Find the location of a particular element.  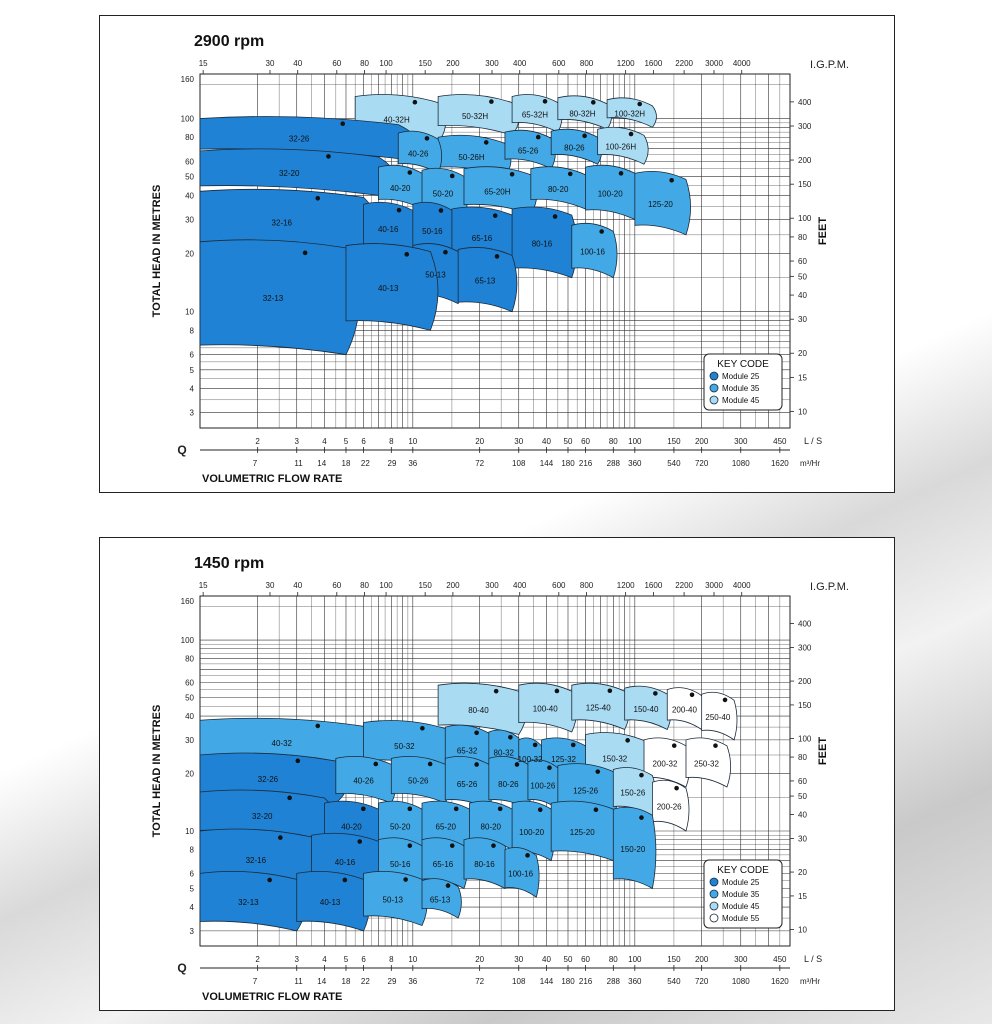

pump-label: 65-20 is located at coordinates (446, 826).